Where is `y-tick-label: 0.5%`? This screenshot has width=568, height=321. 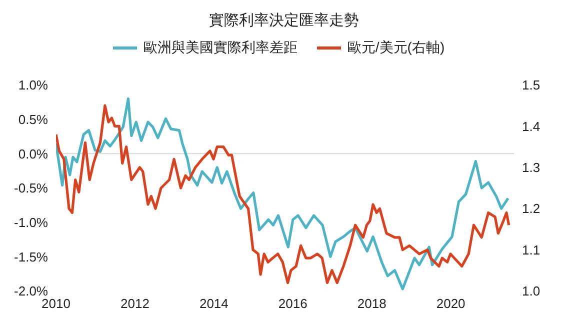
y-tick-label: 0.5% is located at coordinates (33, 119).